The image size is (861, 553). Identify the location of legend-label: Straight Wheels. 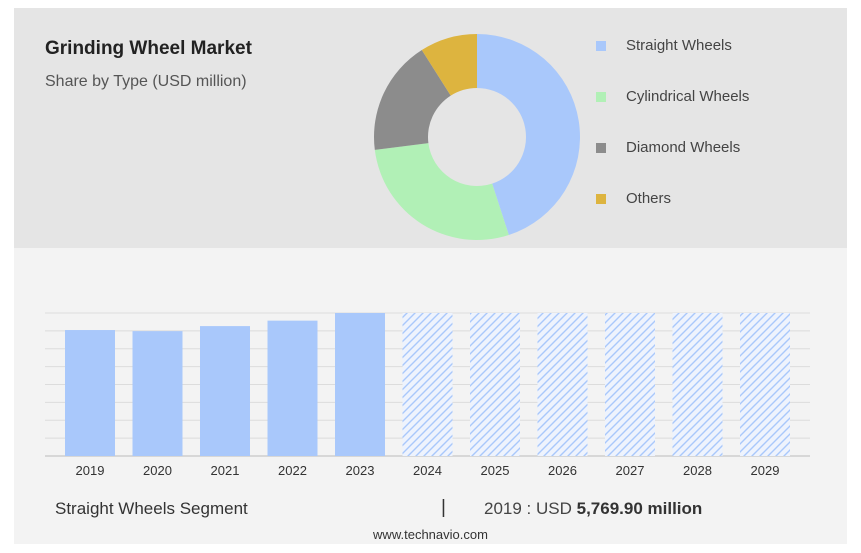
(679, 45).